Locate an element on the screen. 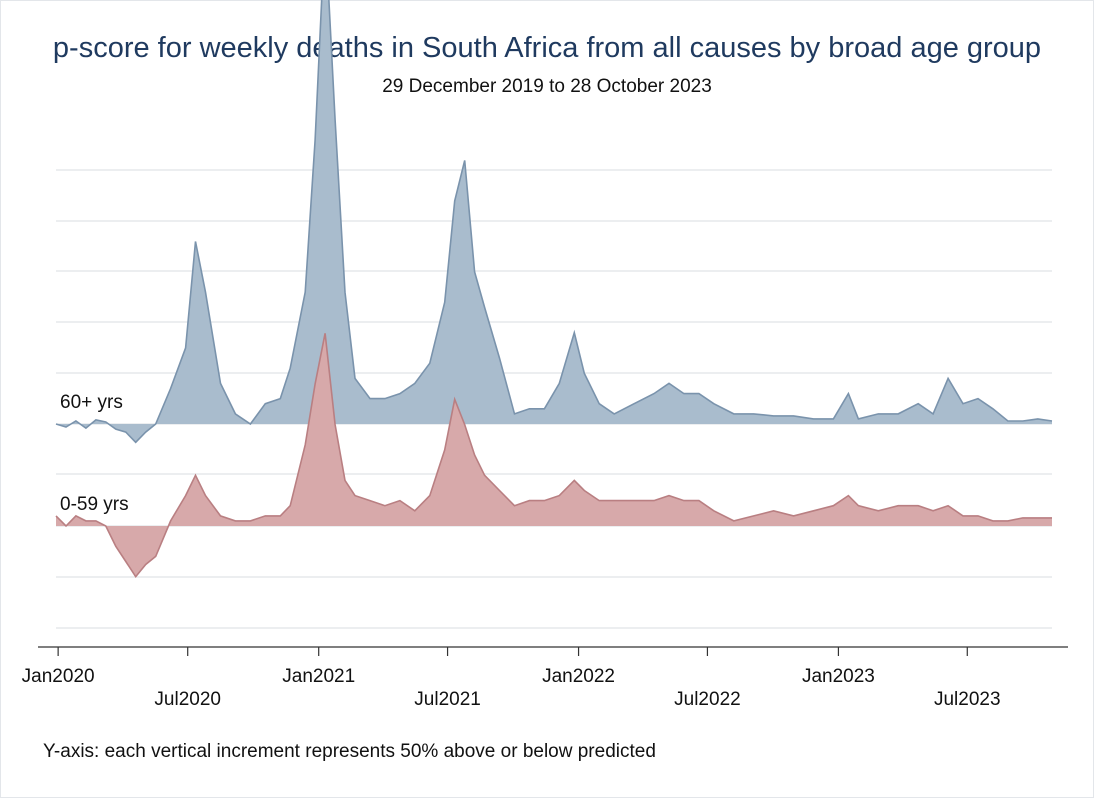  x-tick-label-2: Jan2021 is located at coordinates (318, 676).